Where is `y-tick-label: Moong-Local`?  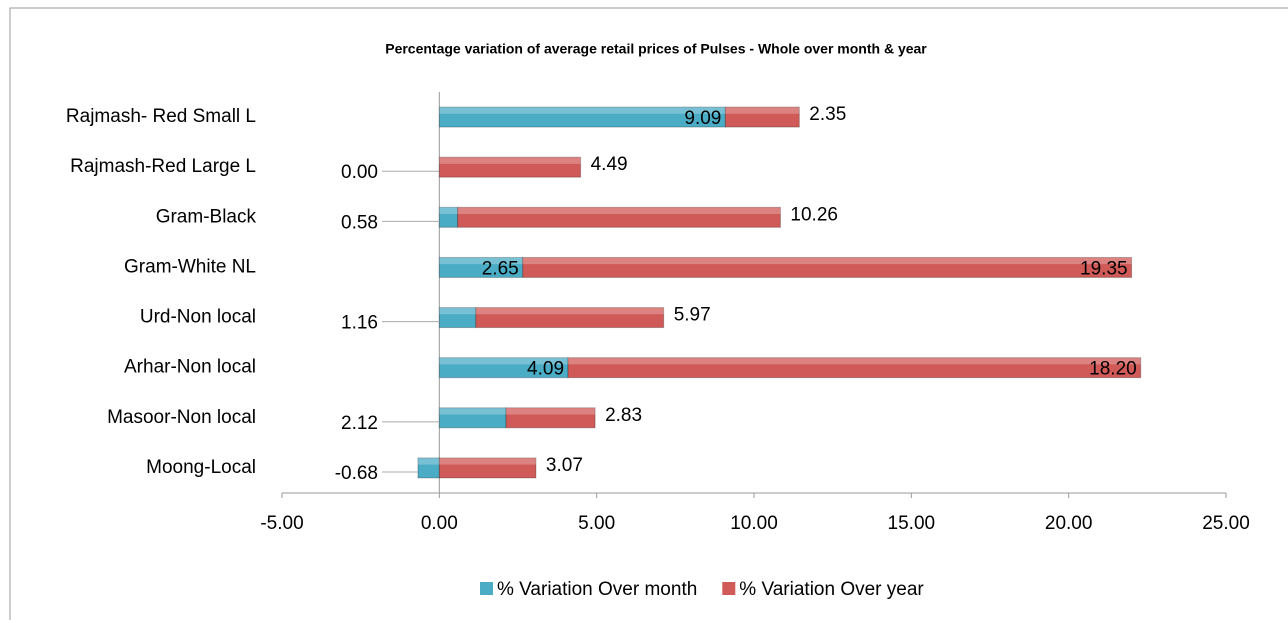 y-tick-label: Moong-Local is located at coordinates (201, 467).